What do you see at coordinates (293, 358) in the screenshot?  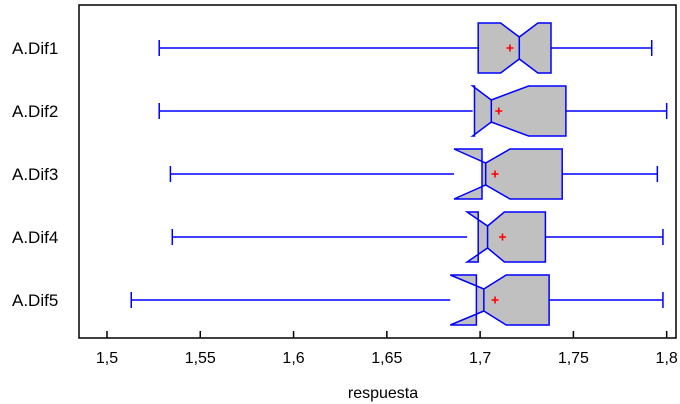 I see `x-tick-label: 1,6` at bounding box center [293, 358].